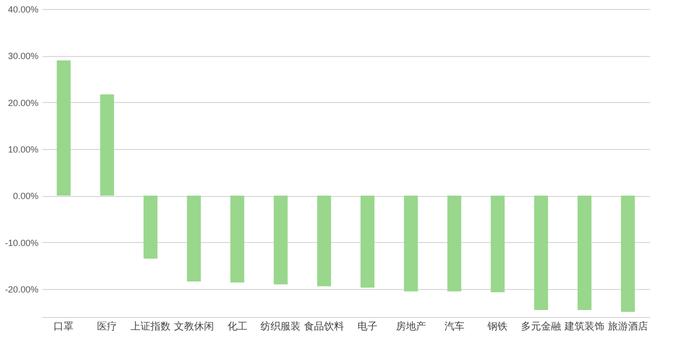 This screenshot has height=338, width=696. Describe the element at coordinates (194, 326) in the screenshot. I see `x-tick-label: 文教休闲` at that location.